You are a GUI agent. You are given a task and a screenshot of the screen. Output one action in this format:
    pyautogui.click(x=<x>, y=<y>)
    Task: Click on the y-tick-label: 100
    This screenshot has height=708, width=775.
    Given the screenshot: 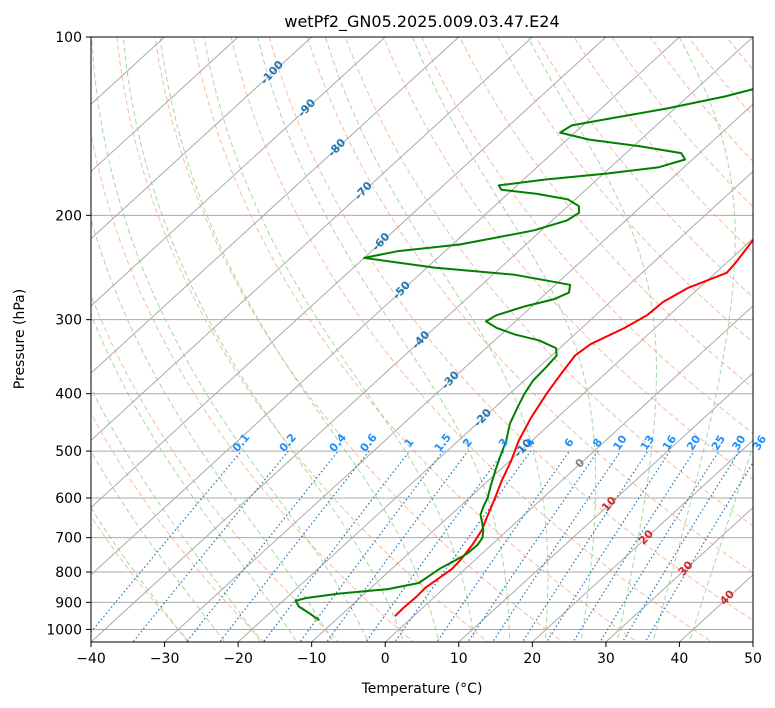 What is the action you would take?
    pyautogui.click(x=68, y=38)
    